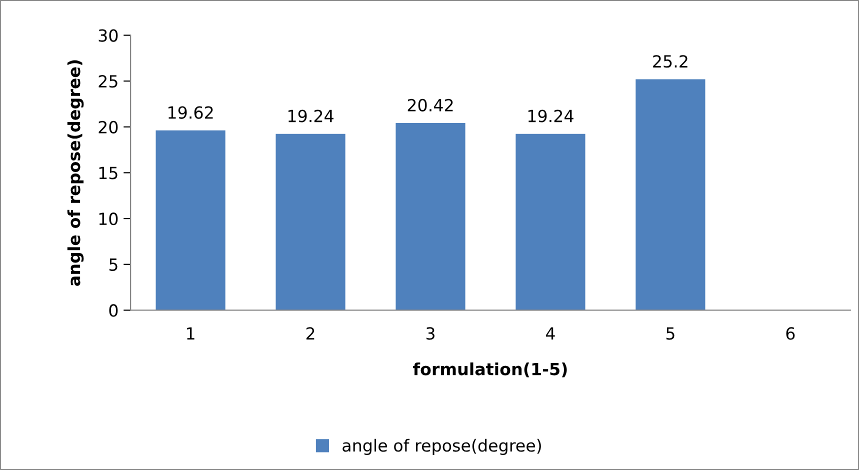  Describe the element at coordinates (190, 112) in the screenshot. I see `data-label: 19.62` at that location.